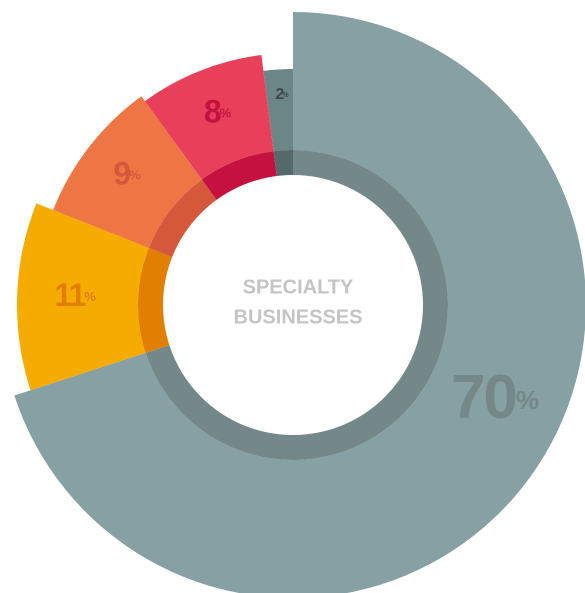 The height and width of the screenshot is (593, 585). I want to click on center-label: BUSINESSES, so click(298, 317).